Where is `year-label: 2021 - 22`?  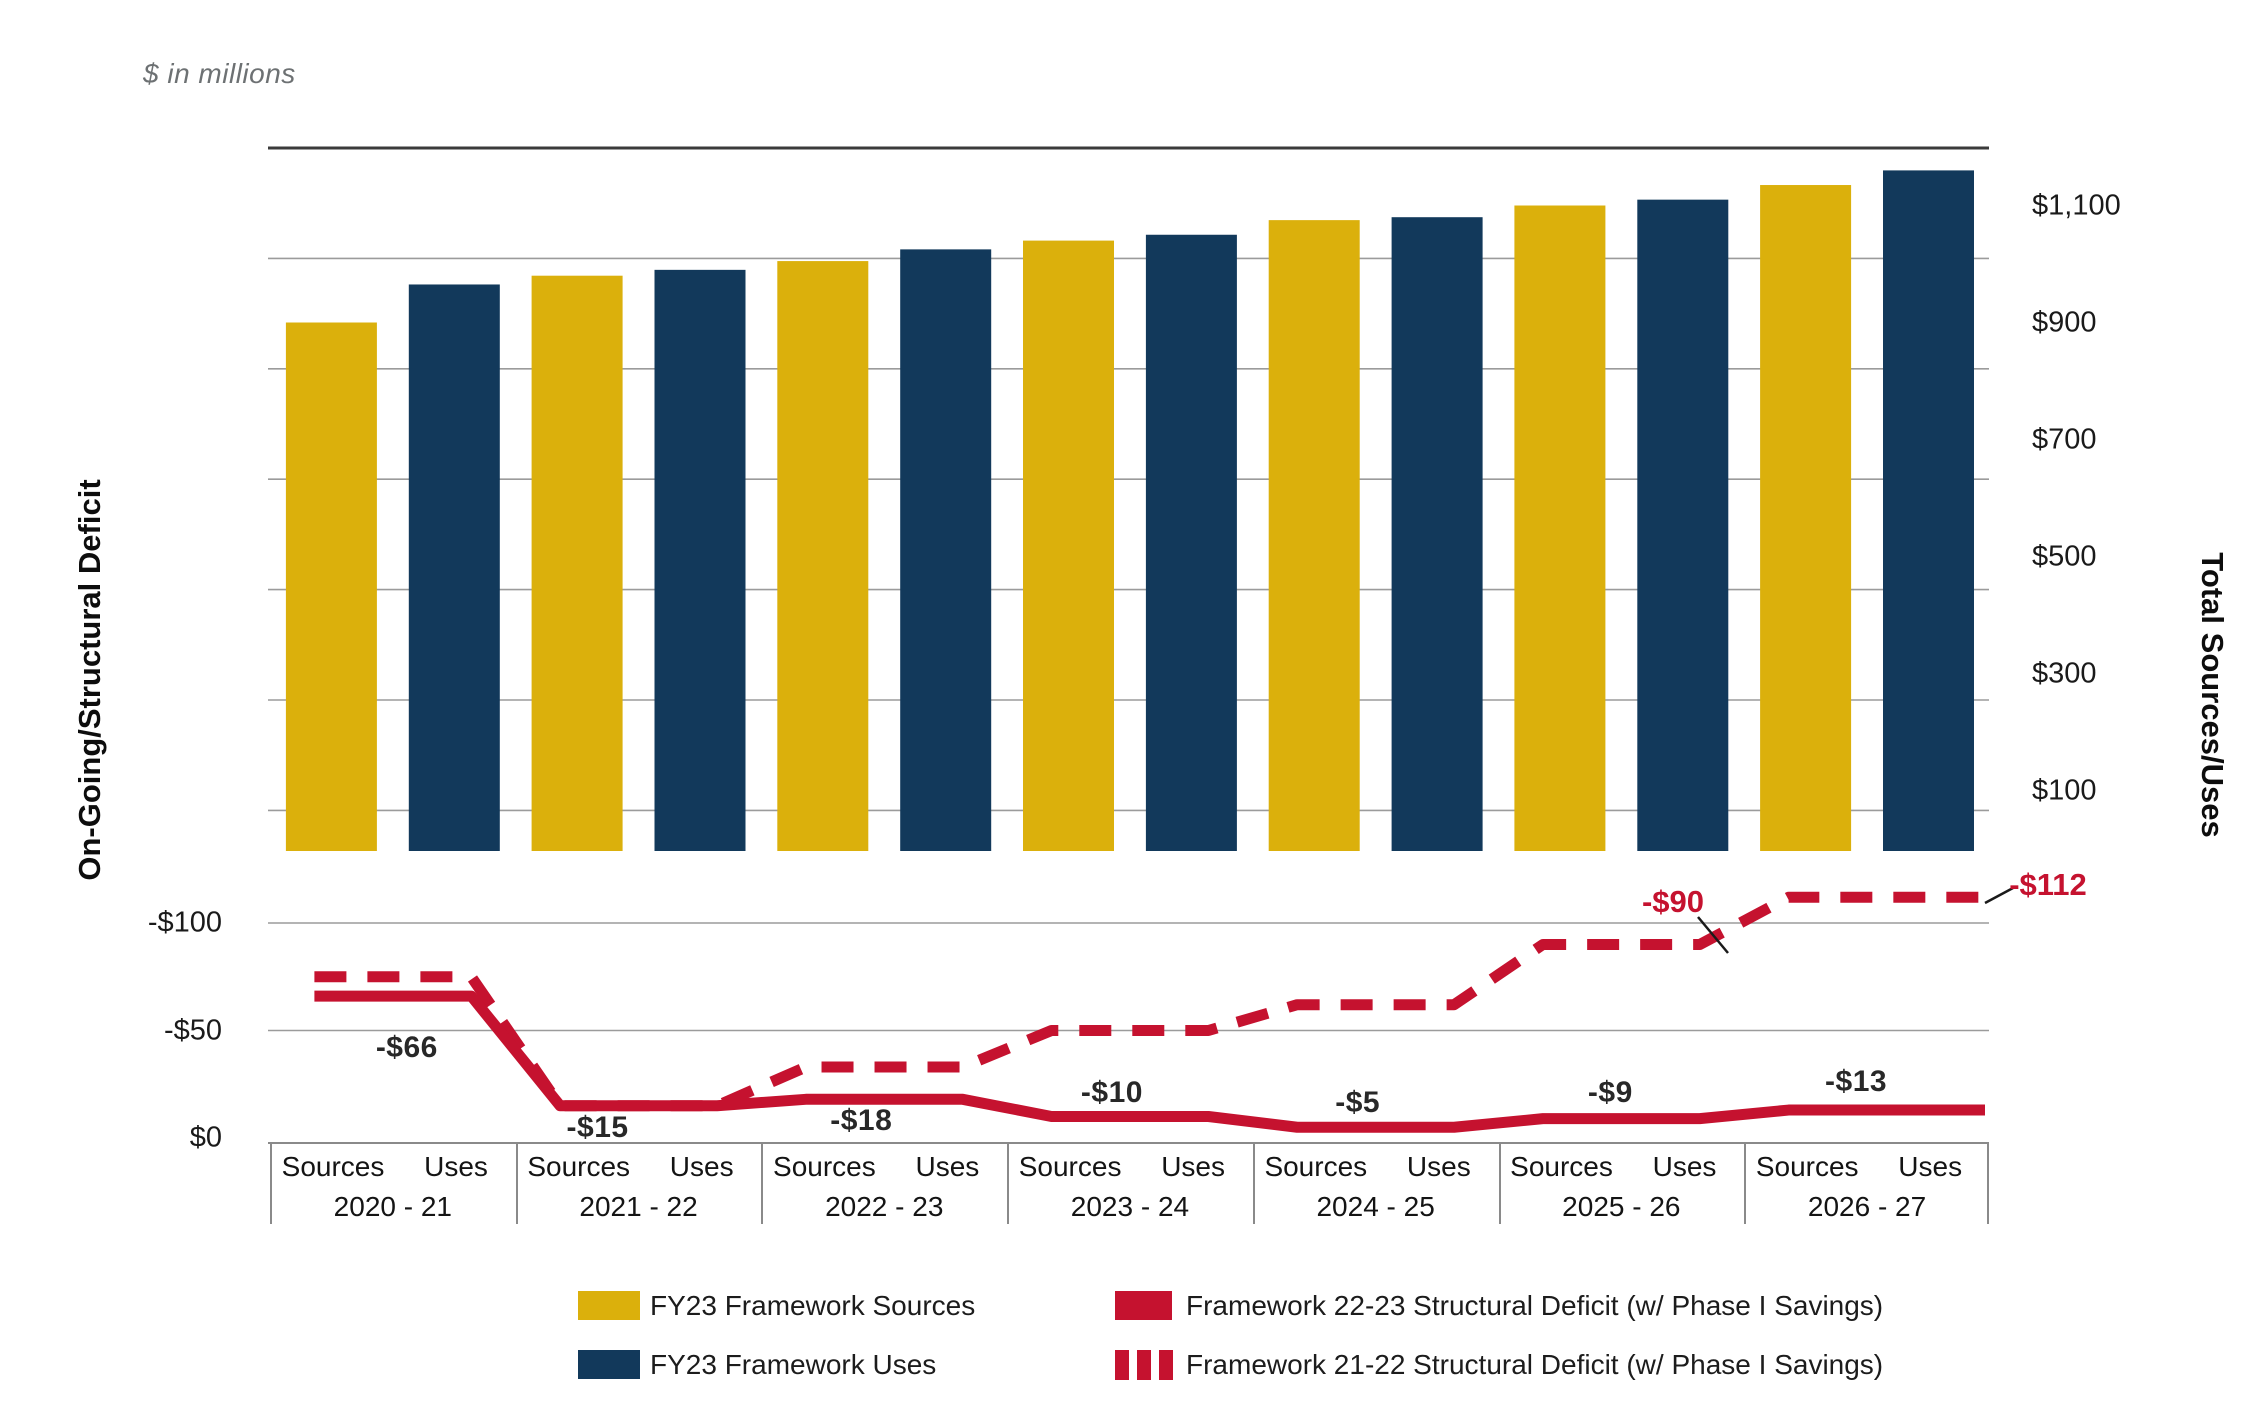
year-label: 2021 - 22 is located at coordinates (638, 1206).